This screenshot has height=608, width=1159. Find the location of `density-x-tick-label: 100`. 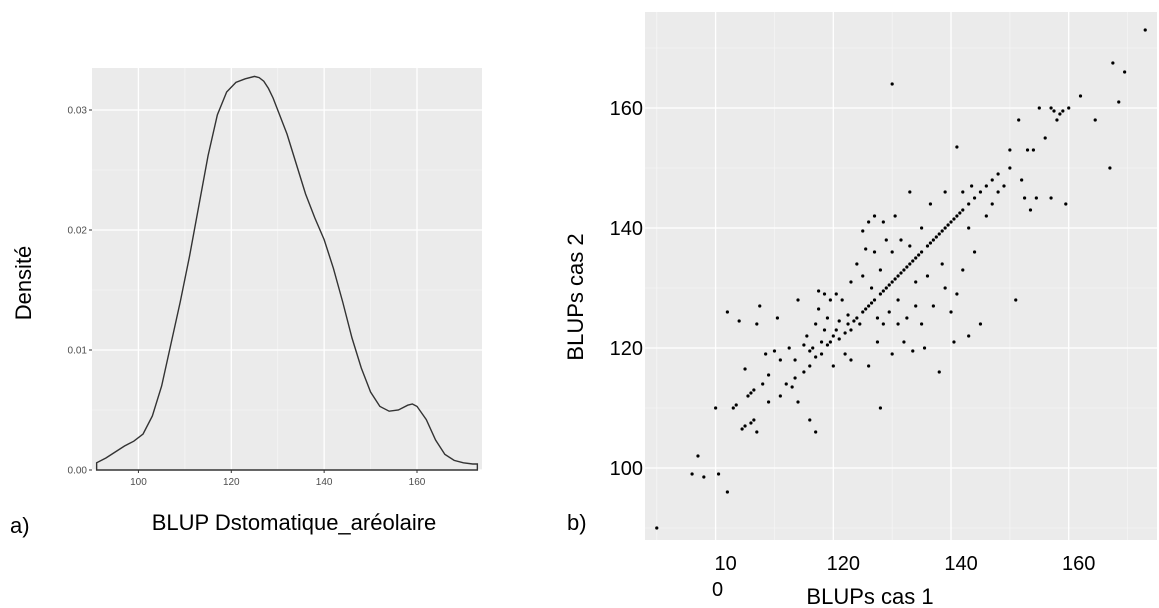

density-x-tick-label: 100 is located at coordinates (138, 482).